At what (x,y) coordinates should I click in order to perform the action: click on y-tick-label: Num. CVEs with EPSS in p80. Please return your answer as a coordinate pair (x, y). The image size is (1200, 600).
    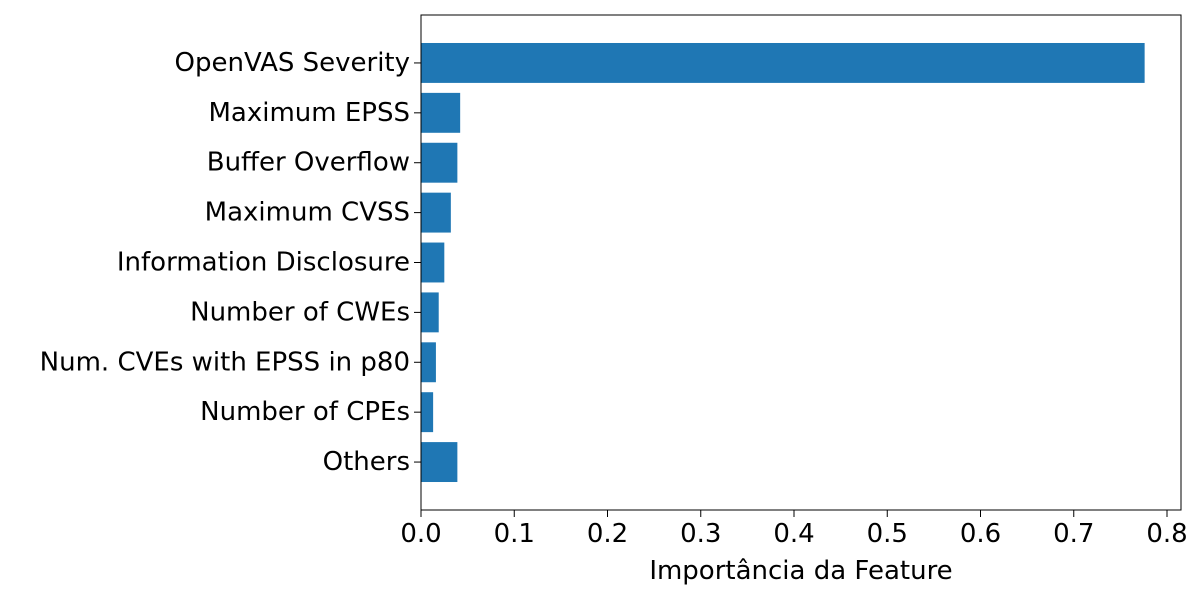
    Looking at the image, I should click on (225, 362).